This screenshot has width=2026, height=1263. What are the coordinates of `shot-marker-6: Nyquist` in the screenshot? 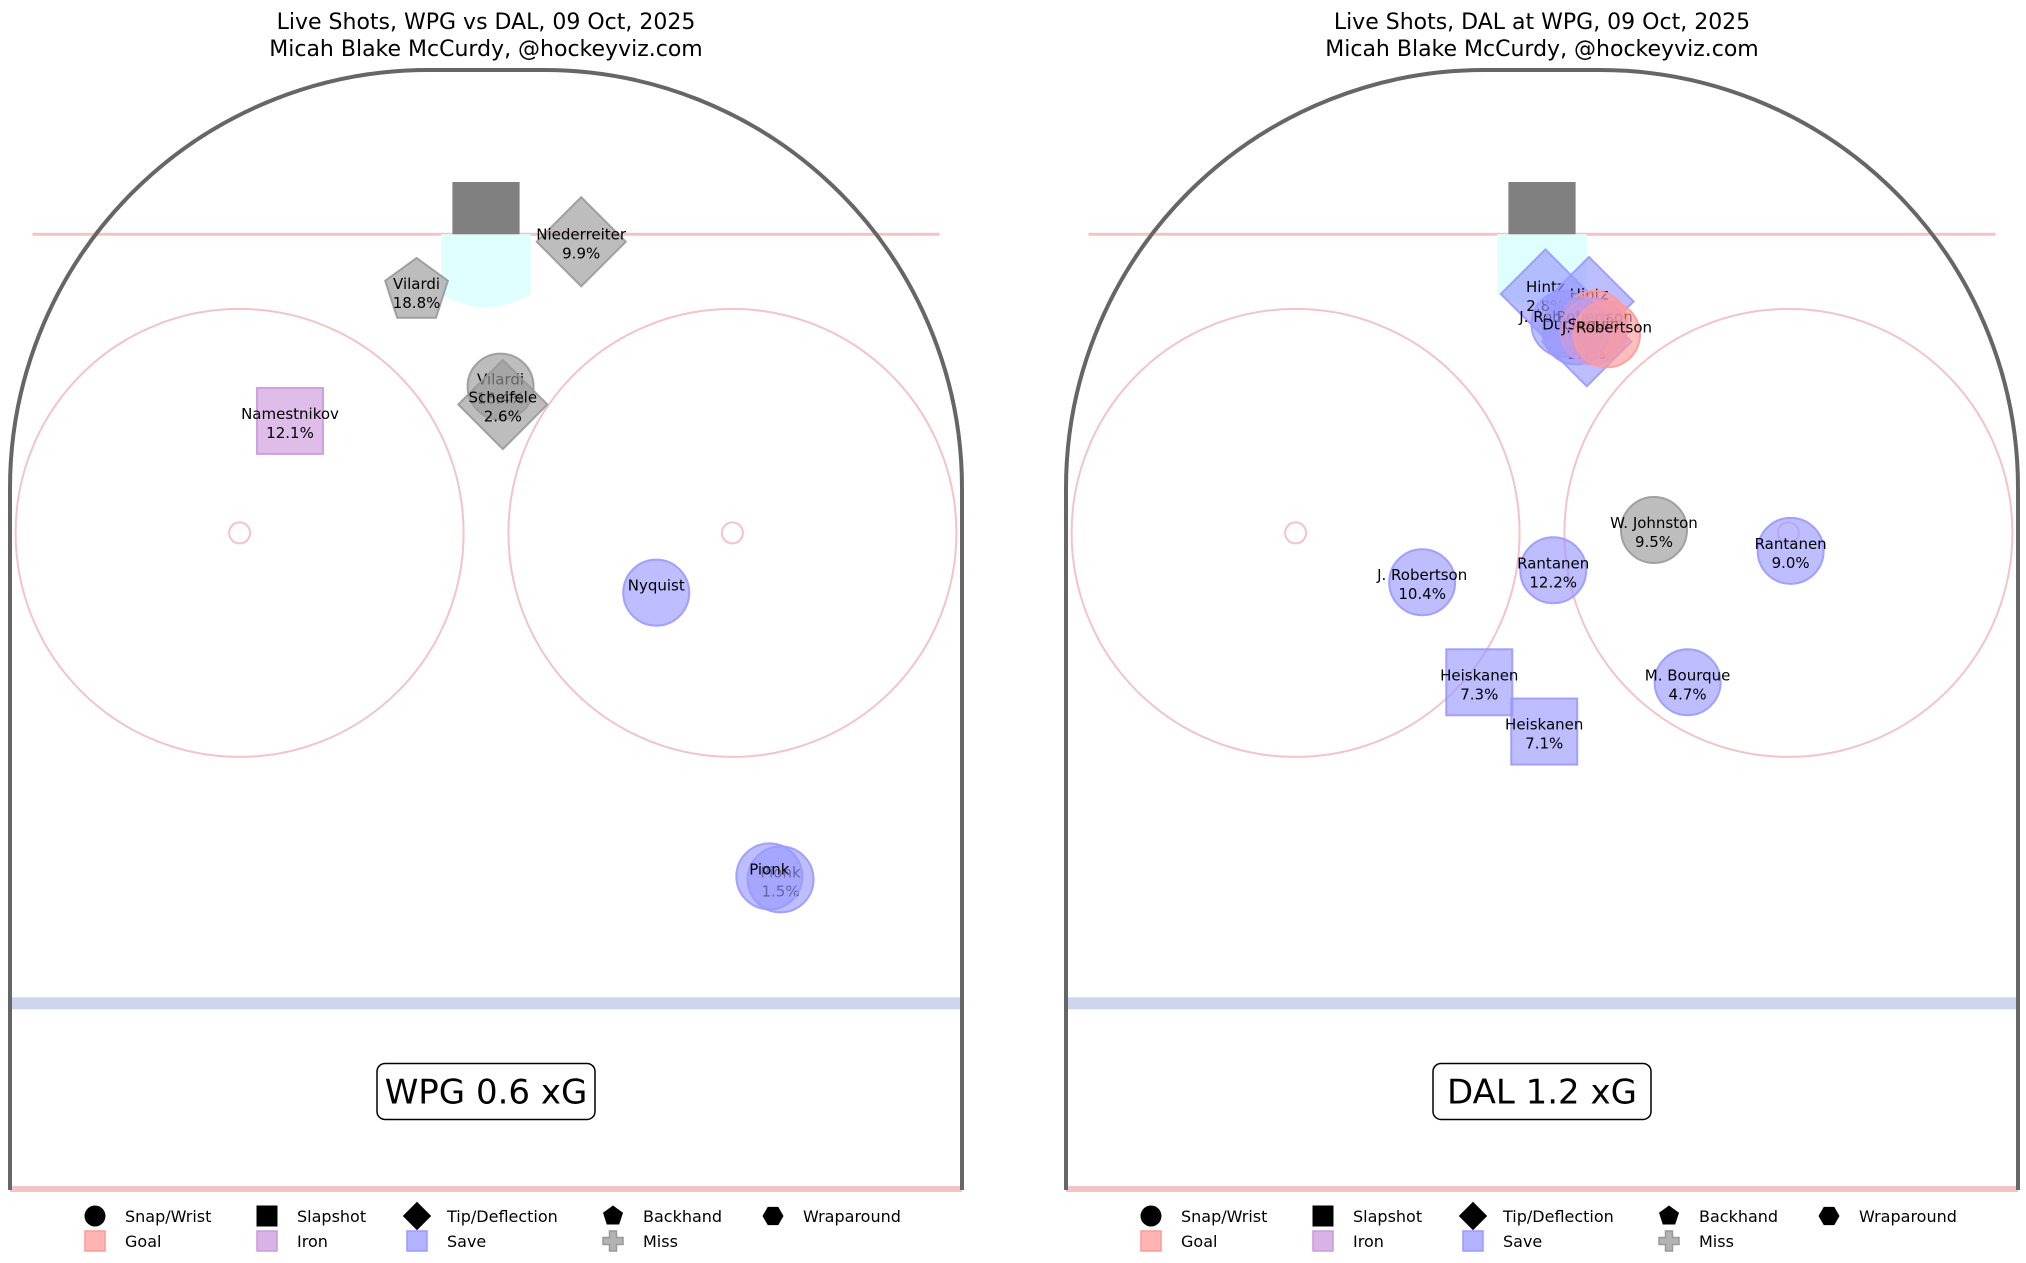 It's located at (656, 592).